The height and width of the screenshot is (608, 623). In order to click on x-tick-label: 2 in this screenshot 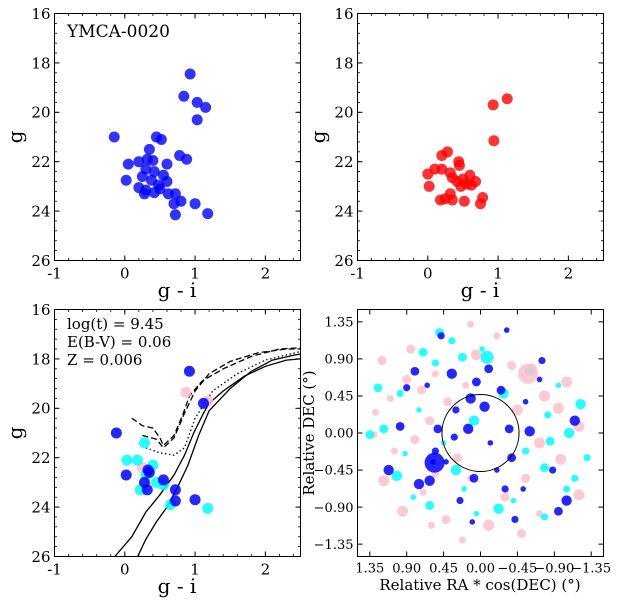, I will do `click(569, 274)`.